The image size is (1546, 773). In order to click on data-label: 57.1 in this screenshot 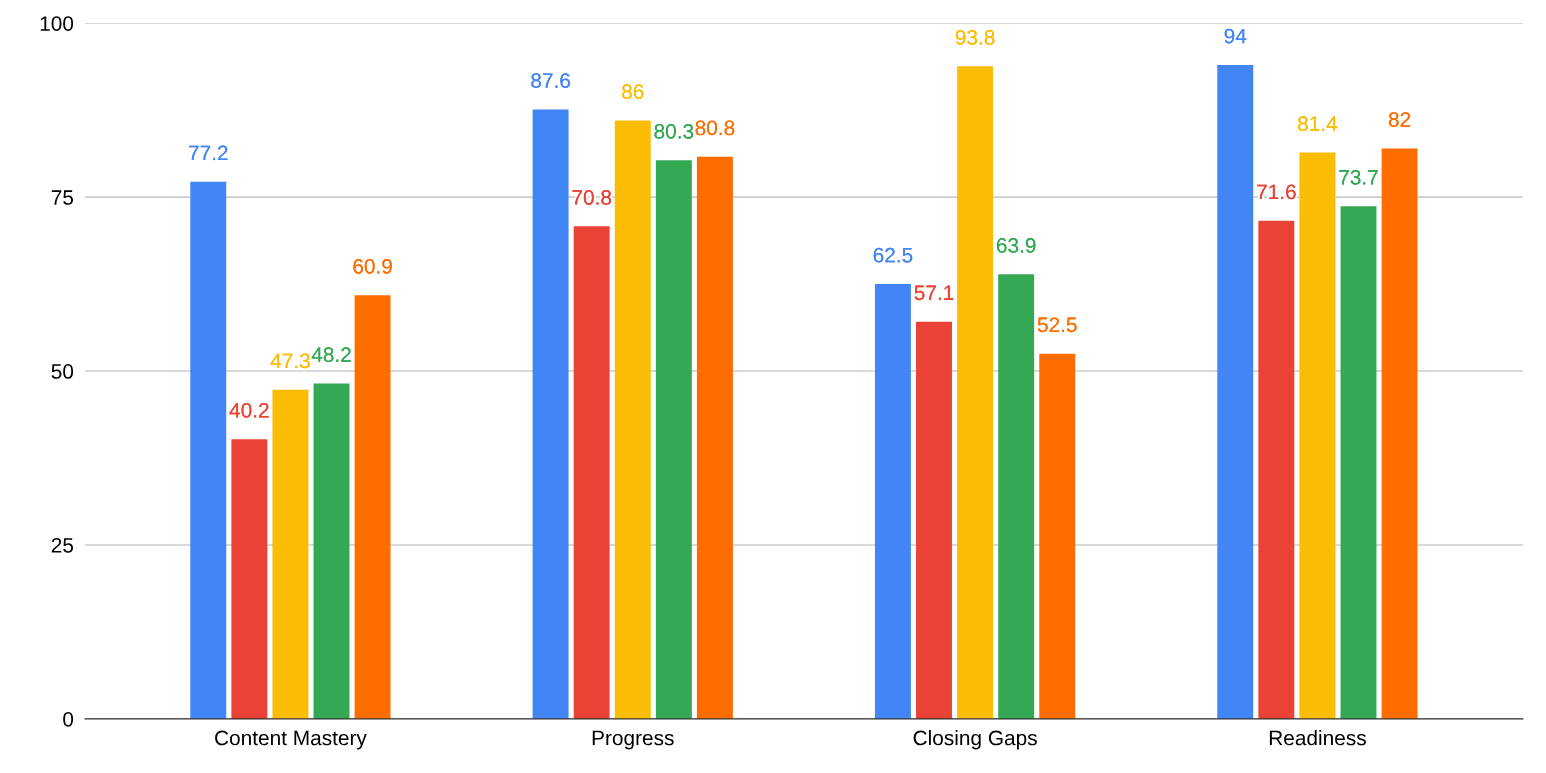, I will do `click(934, 293)`.